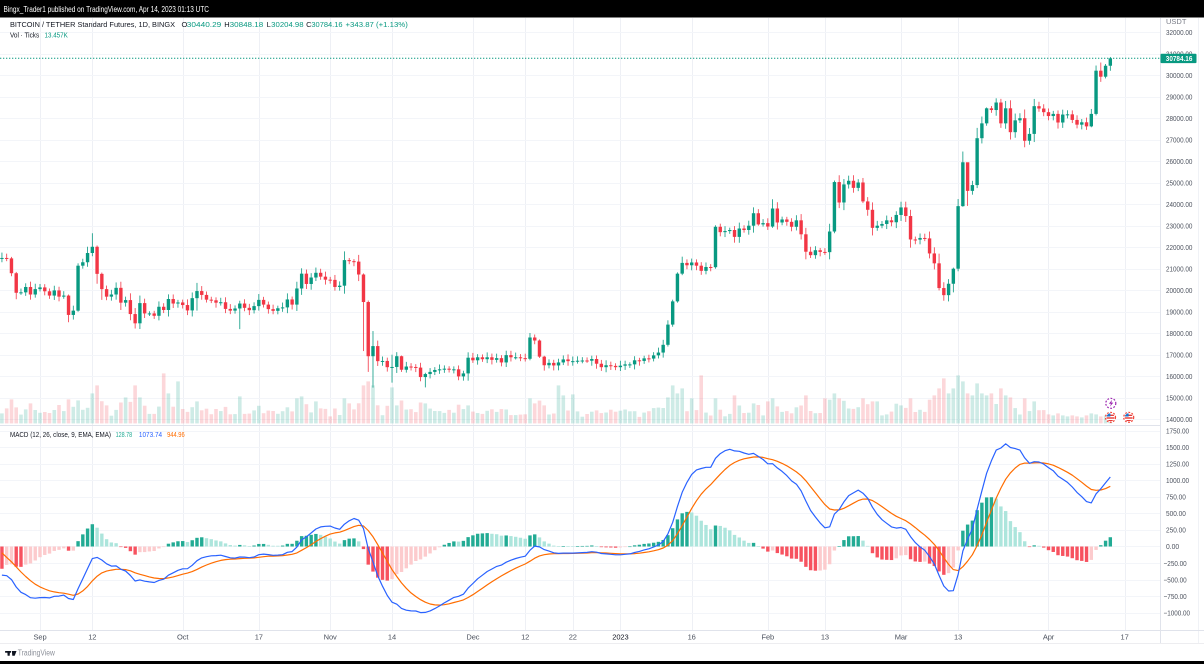 The image size is (1204, 669). I want to click on svg-text: 944.96, so click(176, 434).